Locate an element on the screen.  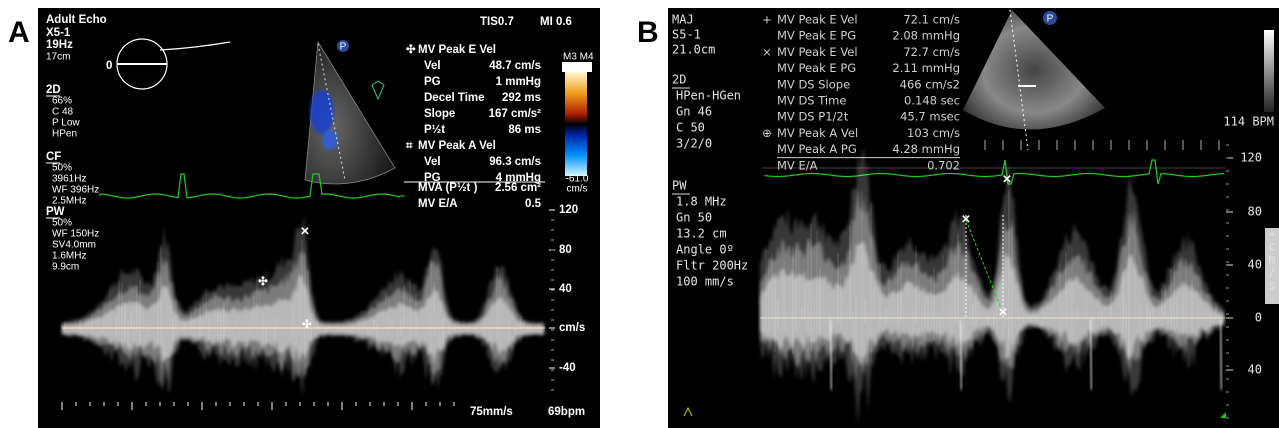
scale-label: cm/s is located at coordinates (572, 328).